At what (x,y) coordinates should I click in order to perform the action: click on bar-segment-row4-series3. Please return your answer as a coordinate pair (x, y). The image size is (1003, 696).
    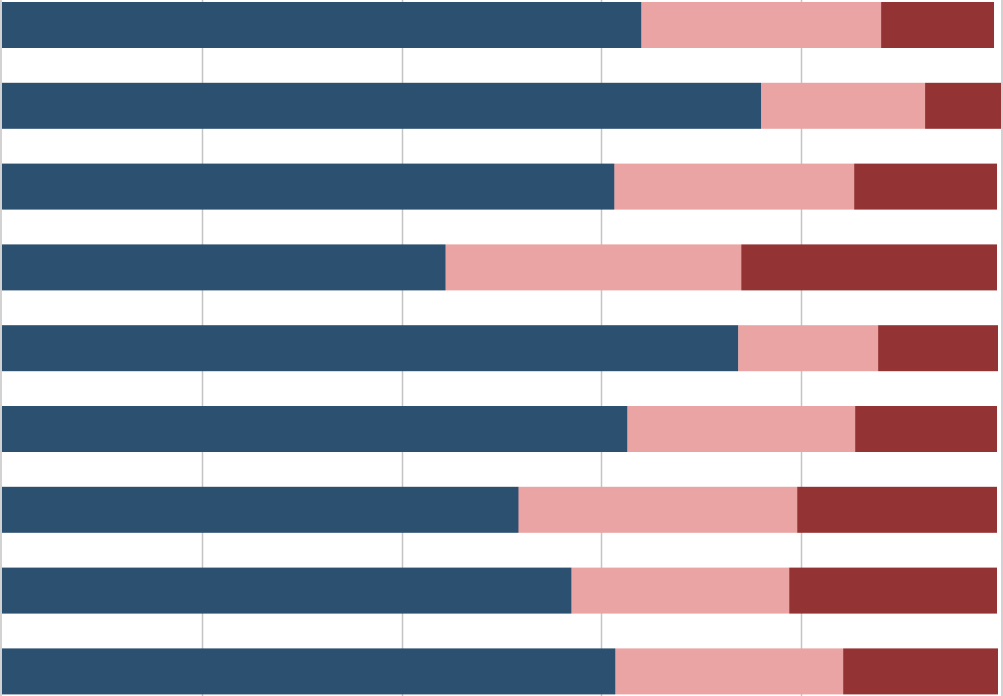
    Looking at the image, I should click on (869, 267).